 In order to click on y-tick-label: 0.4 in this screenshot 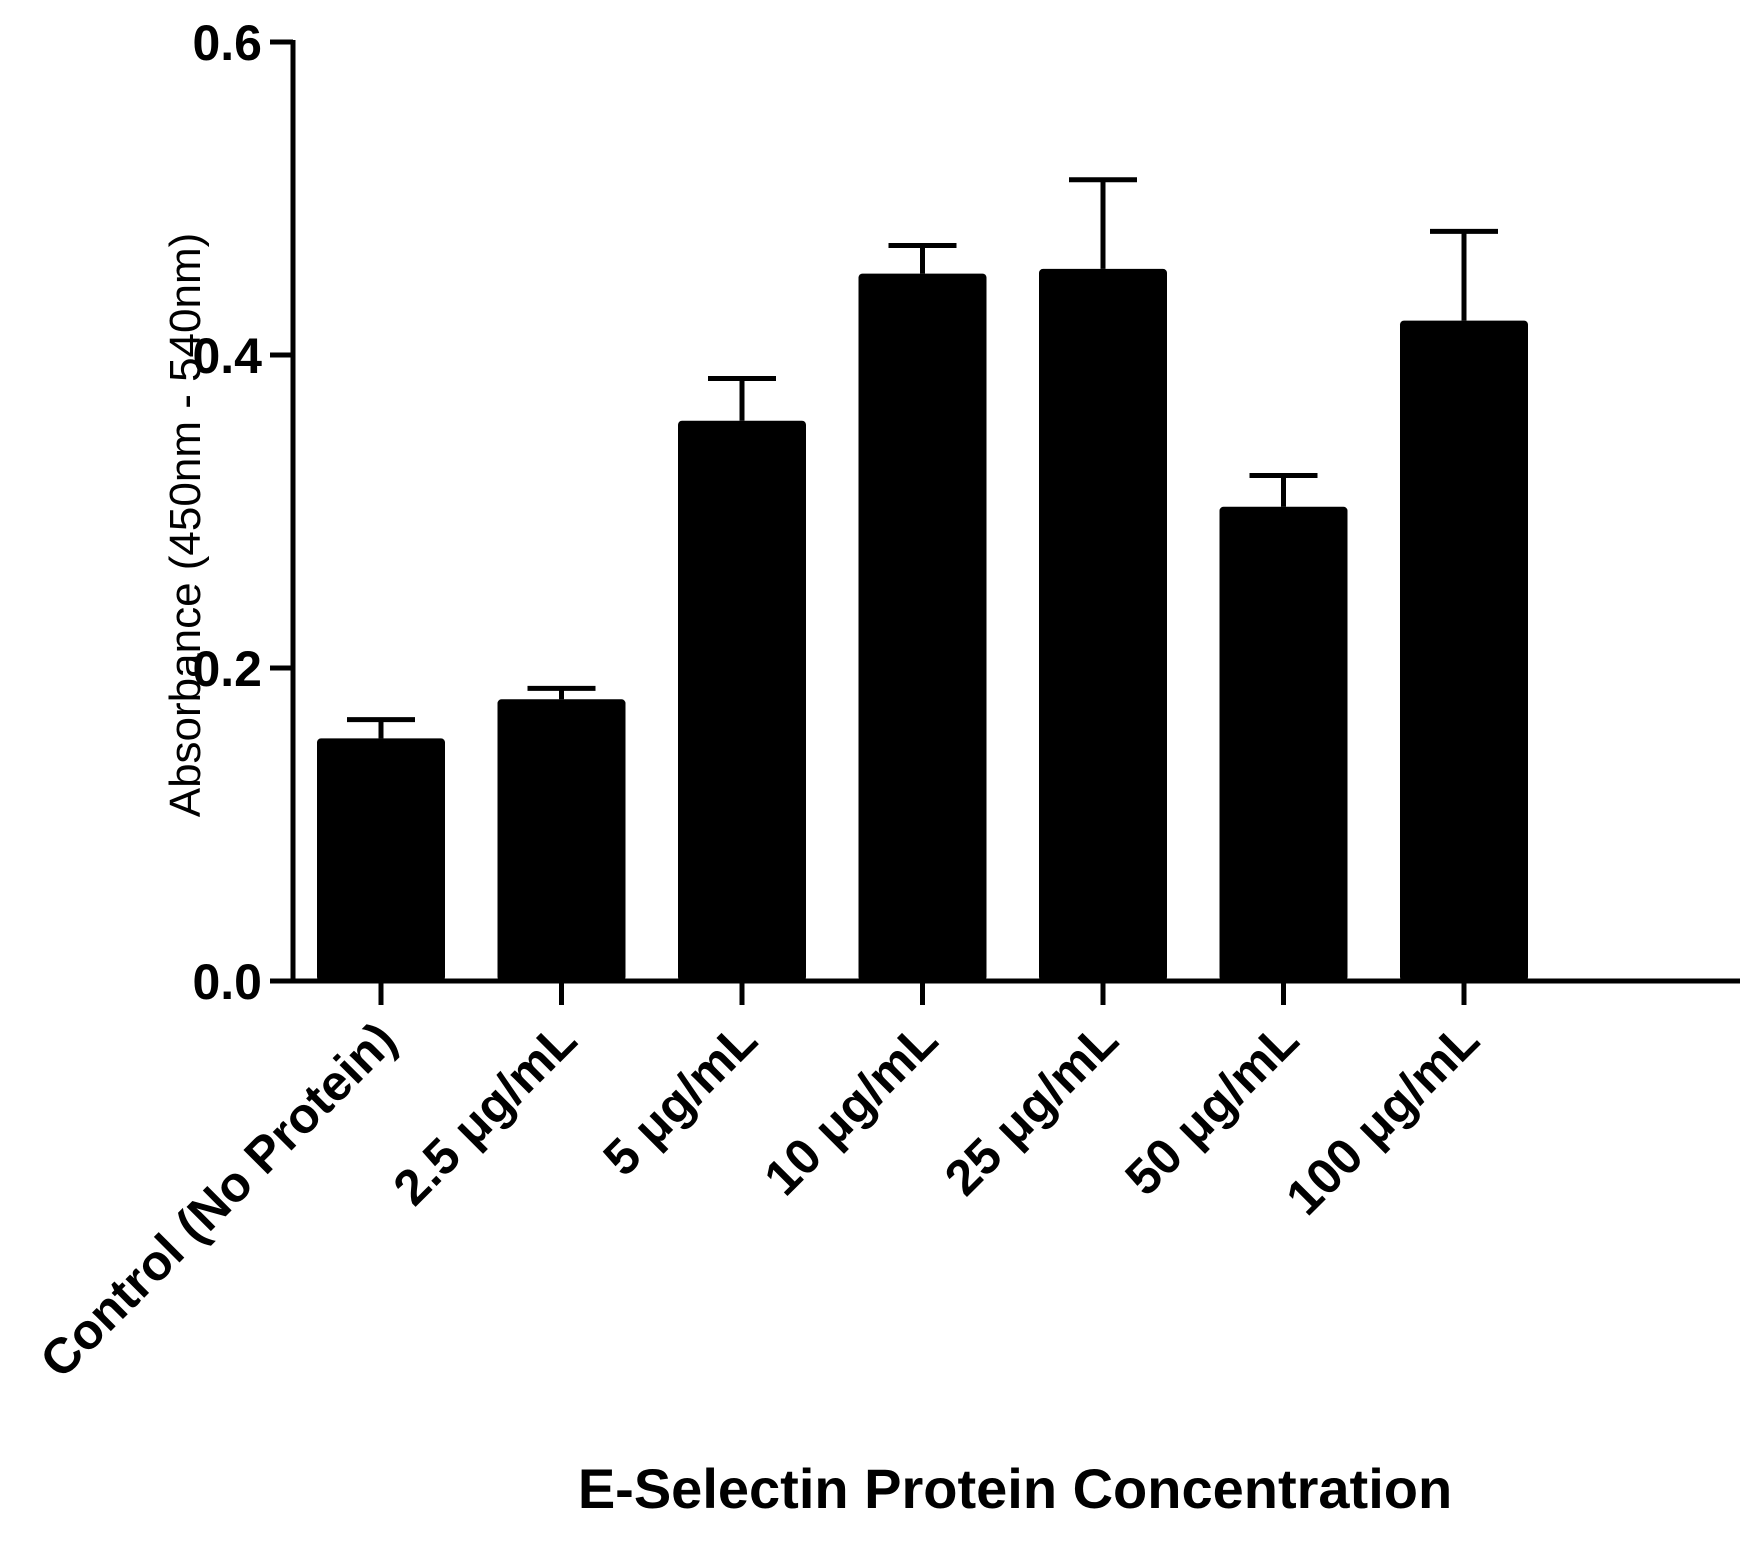, I will do `click(227, 356)`.